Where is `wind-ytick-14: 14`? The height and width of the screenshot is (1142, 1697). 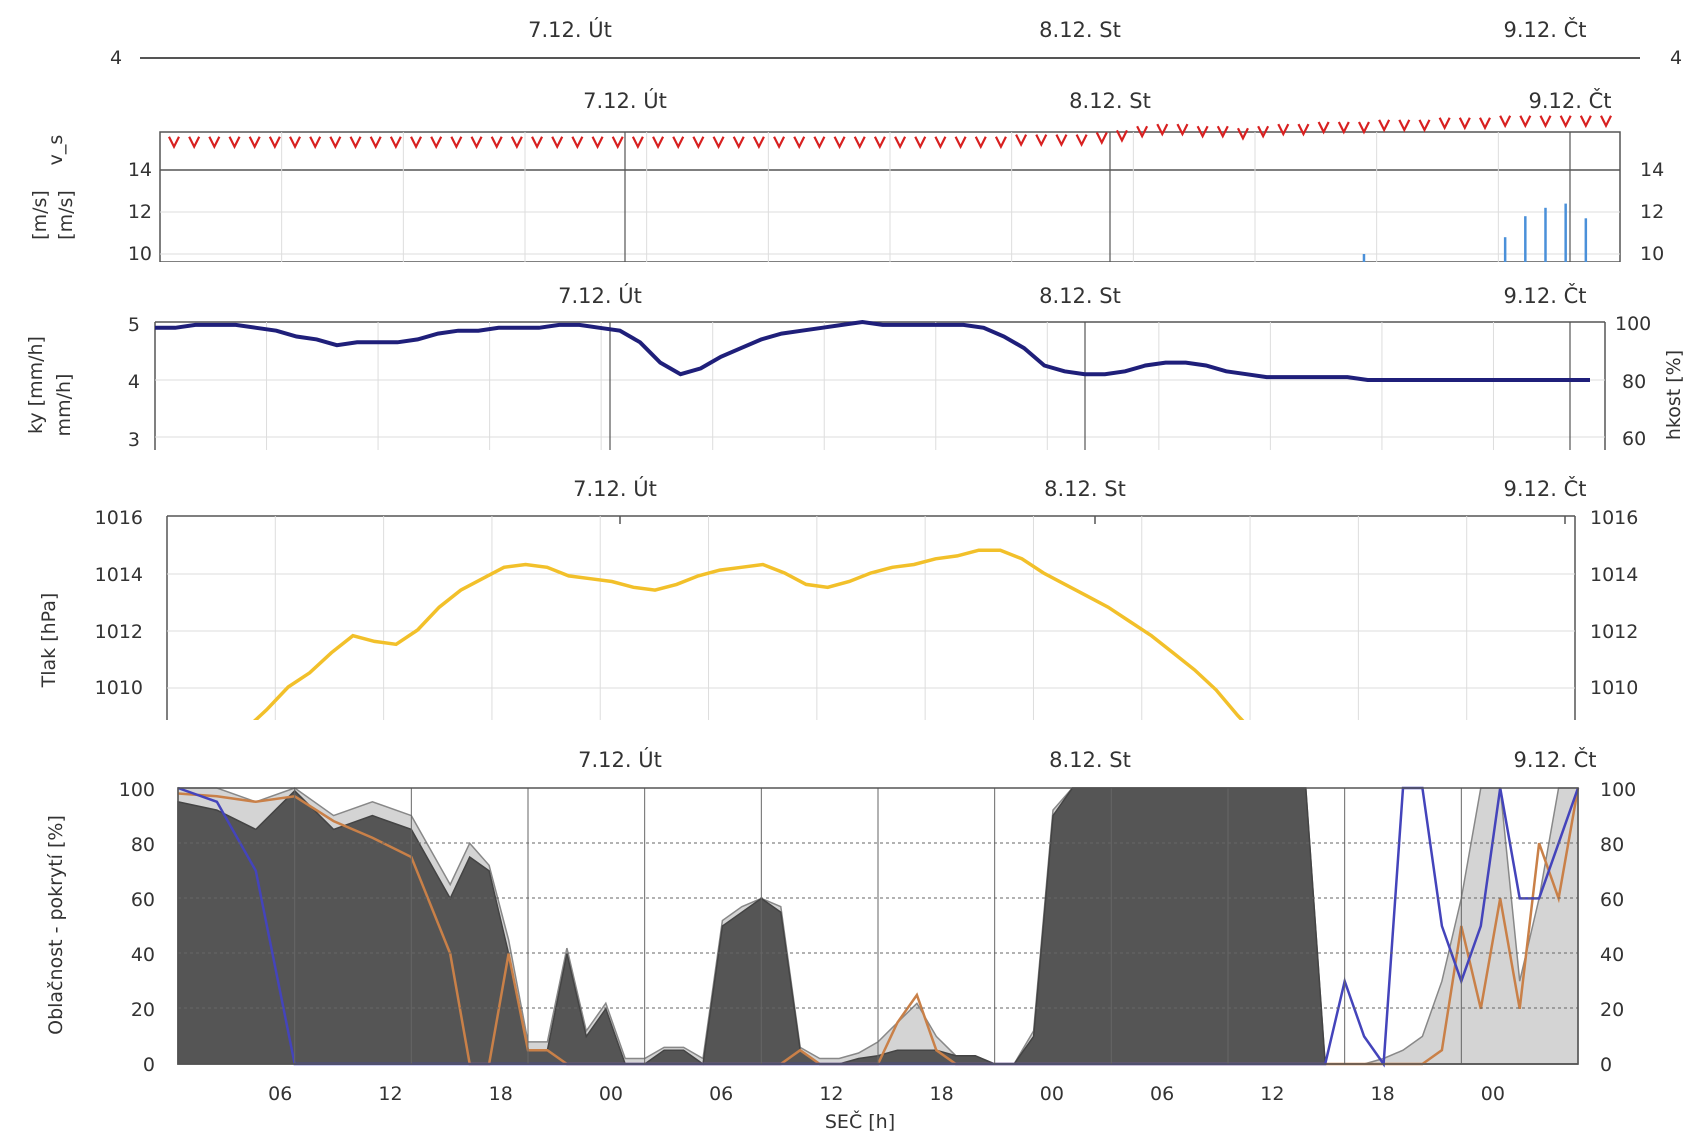
wind-ytick-14: 14 is located at coordinates (140, 170).